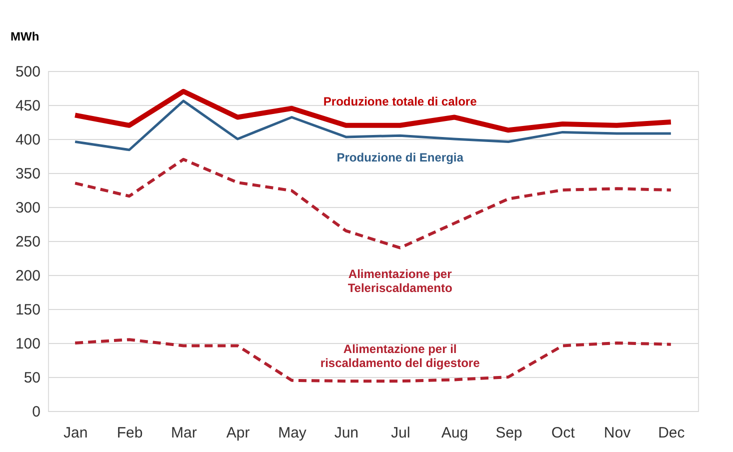  What do you see at coordinates (27, 242) in the screenshot?
I see `y-tick-label: 250` at bounding box center [27, 242].